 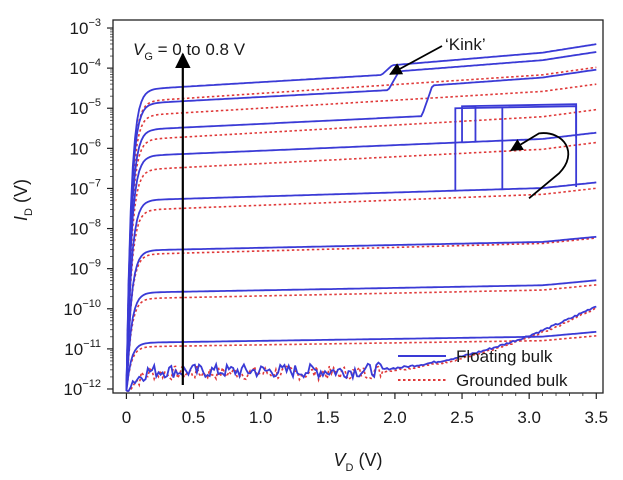 What do you see at coordinates (85, 67) in the screenshot?
I see `y-tick-label: 10⁻⁴` at bounding box center [85, 67].